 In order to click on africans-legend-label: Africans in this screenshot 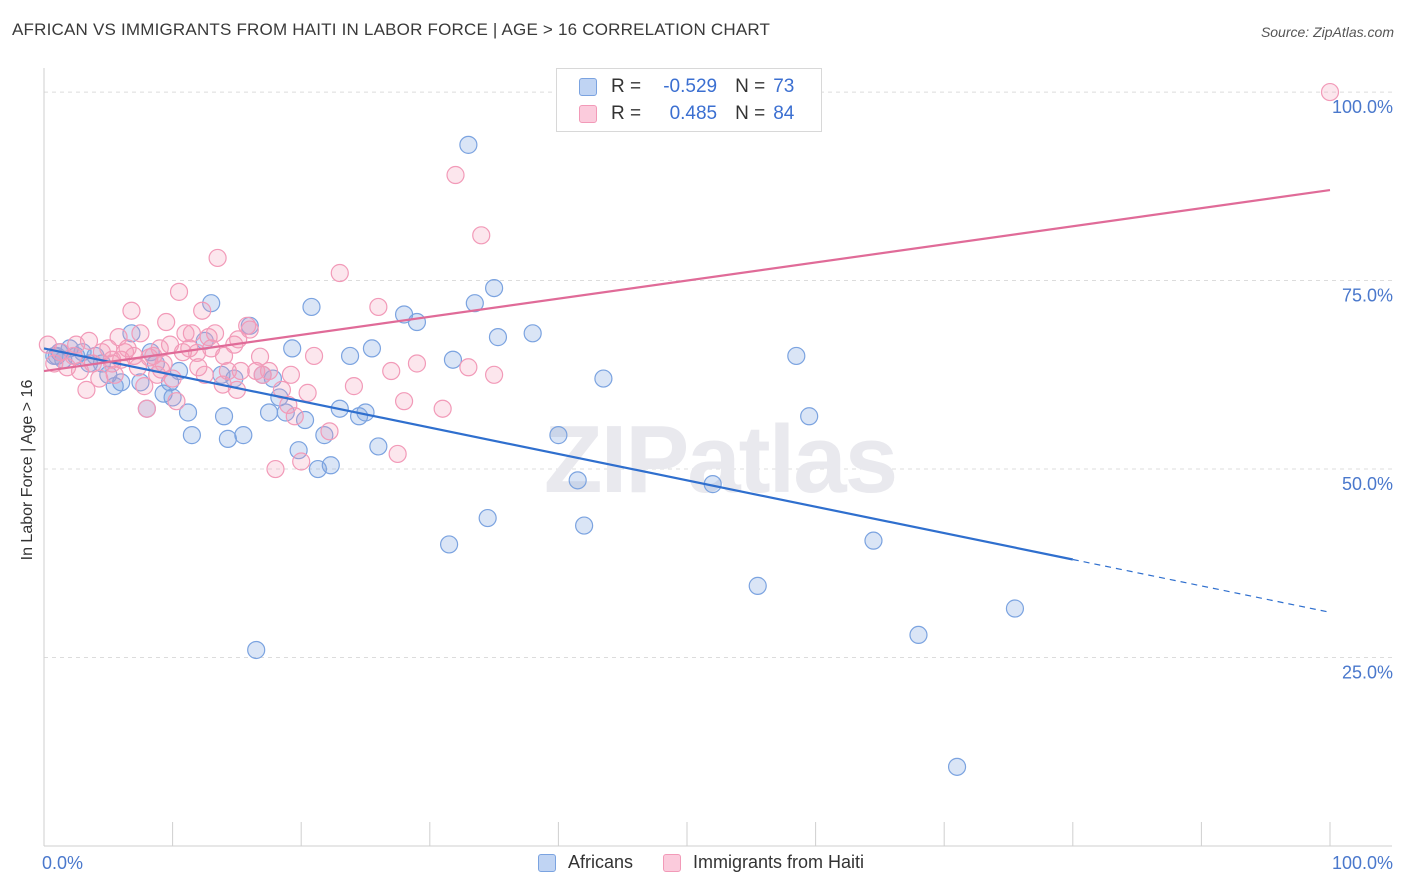, I will do `click(601, 862)`.